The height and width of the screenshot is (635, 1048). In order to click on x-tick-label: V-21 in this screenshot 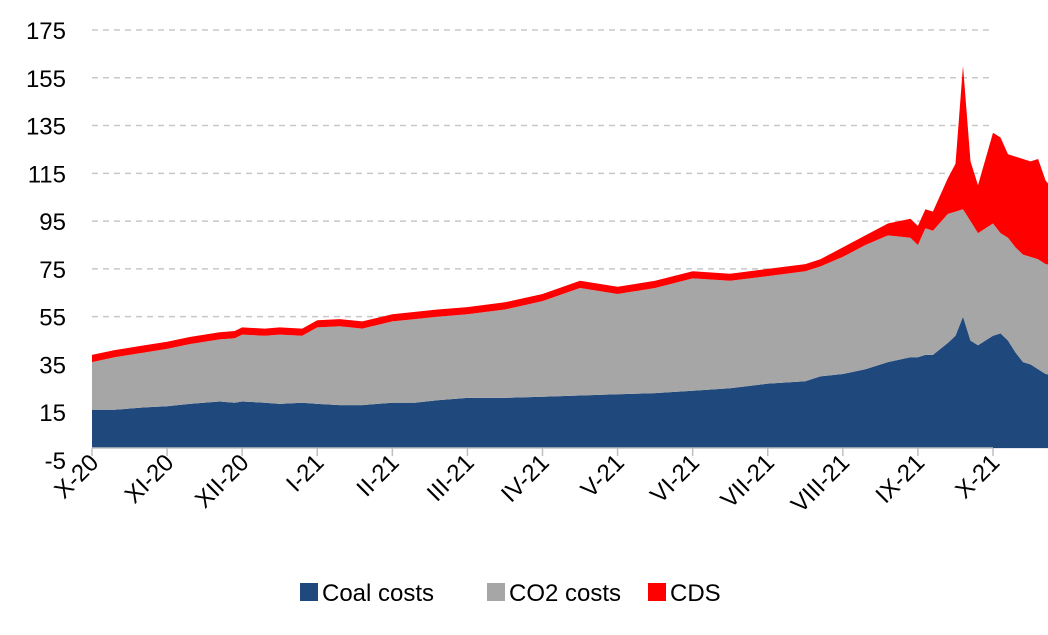, I will do `click(603, 476)`.